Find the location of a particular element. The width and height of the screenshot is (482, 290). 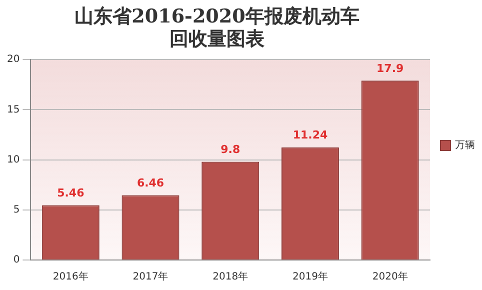

y-tick-label: 5 is located at coordinates (16, 210).